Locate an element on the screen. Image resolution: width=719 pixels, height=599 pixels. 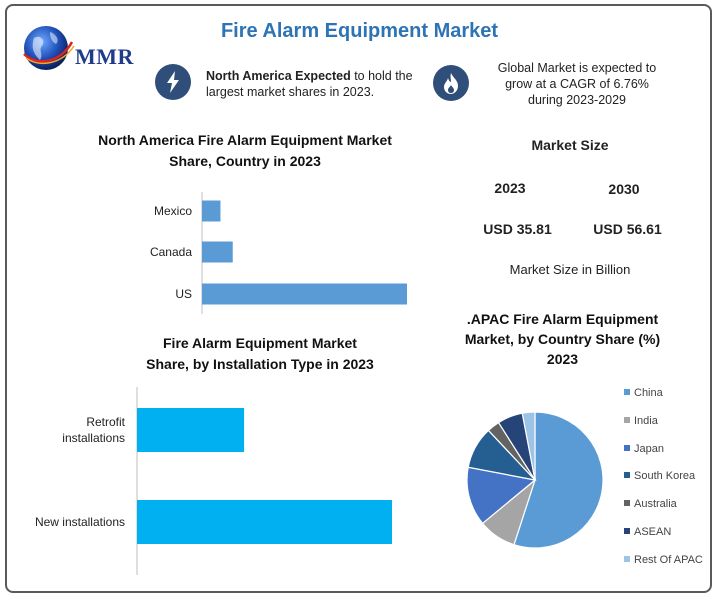
logo-text: MMR is located at coordinates (104, 56).